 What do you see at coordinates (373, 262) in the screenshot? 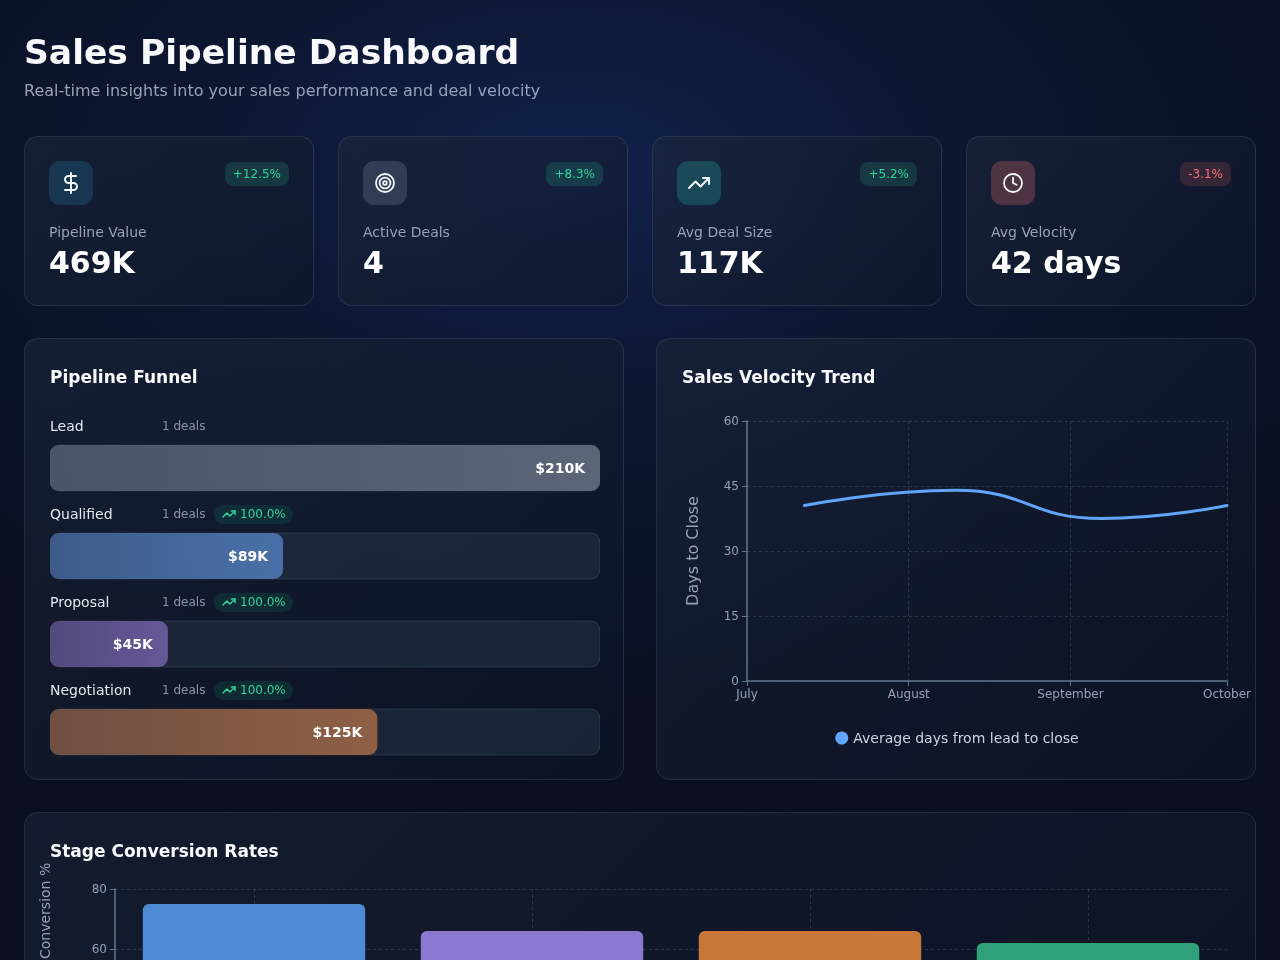
I see `text: 4` at bounding box center [373, 262].